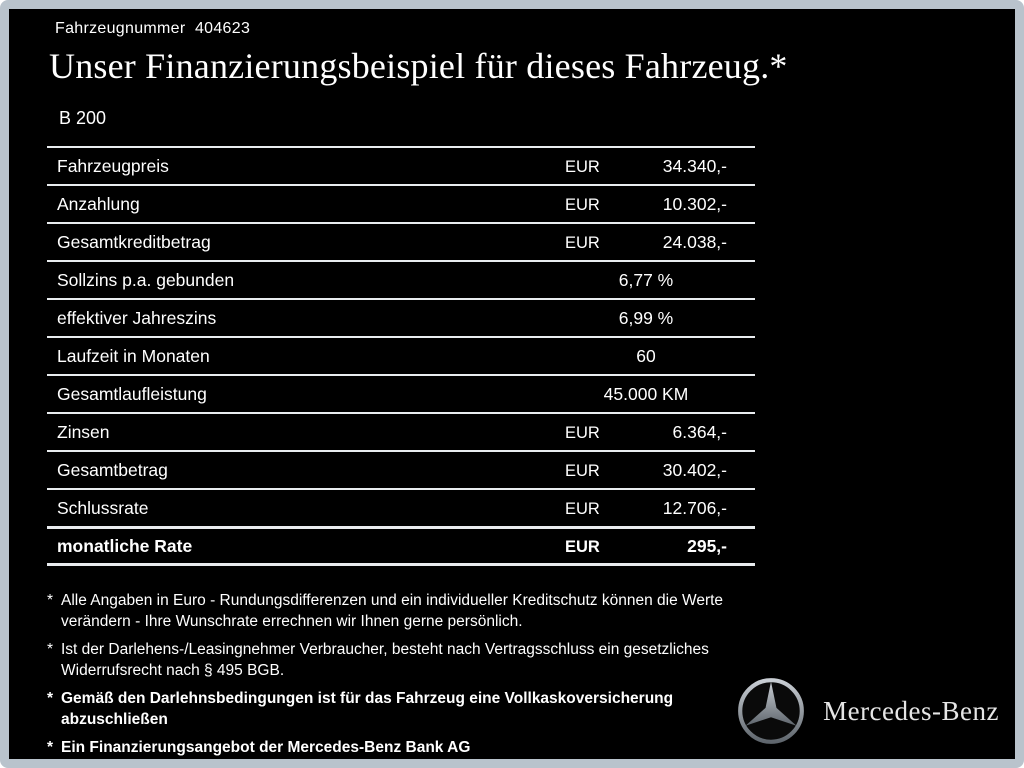 Image resolution: width=1024 pixels, height=768 pixels. I want to click on row-label: Schlussrate, so click(103, 507).